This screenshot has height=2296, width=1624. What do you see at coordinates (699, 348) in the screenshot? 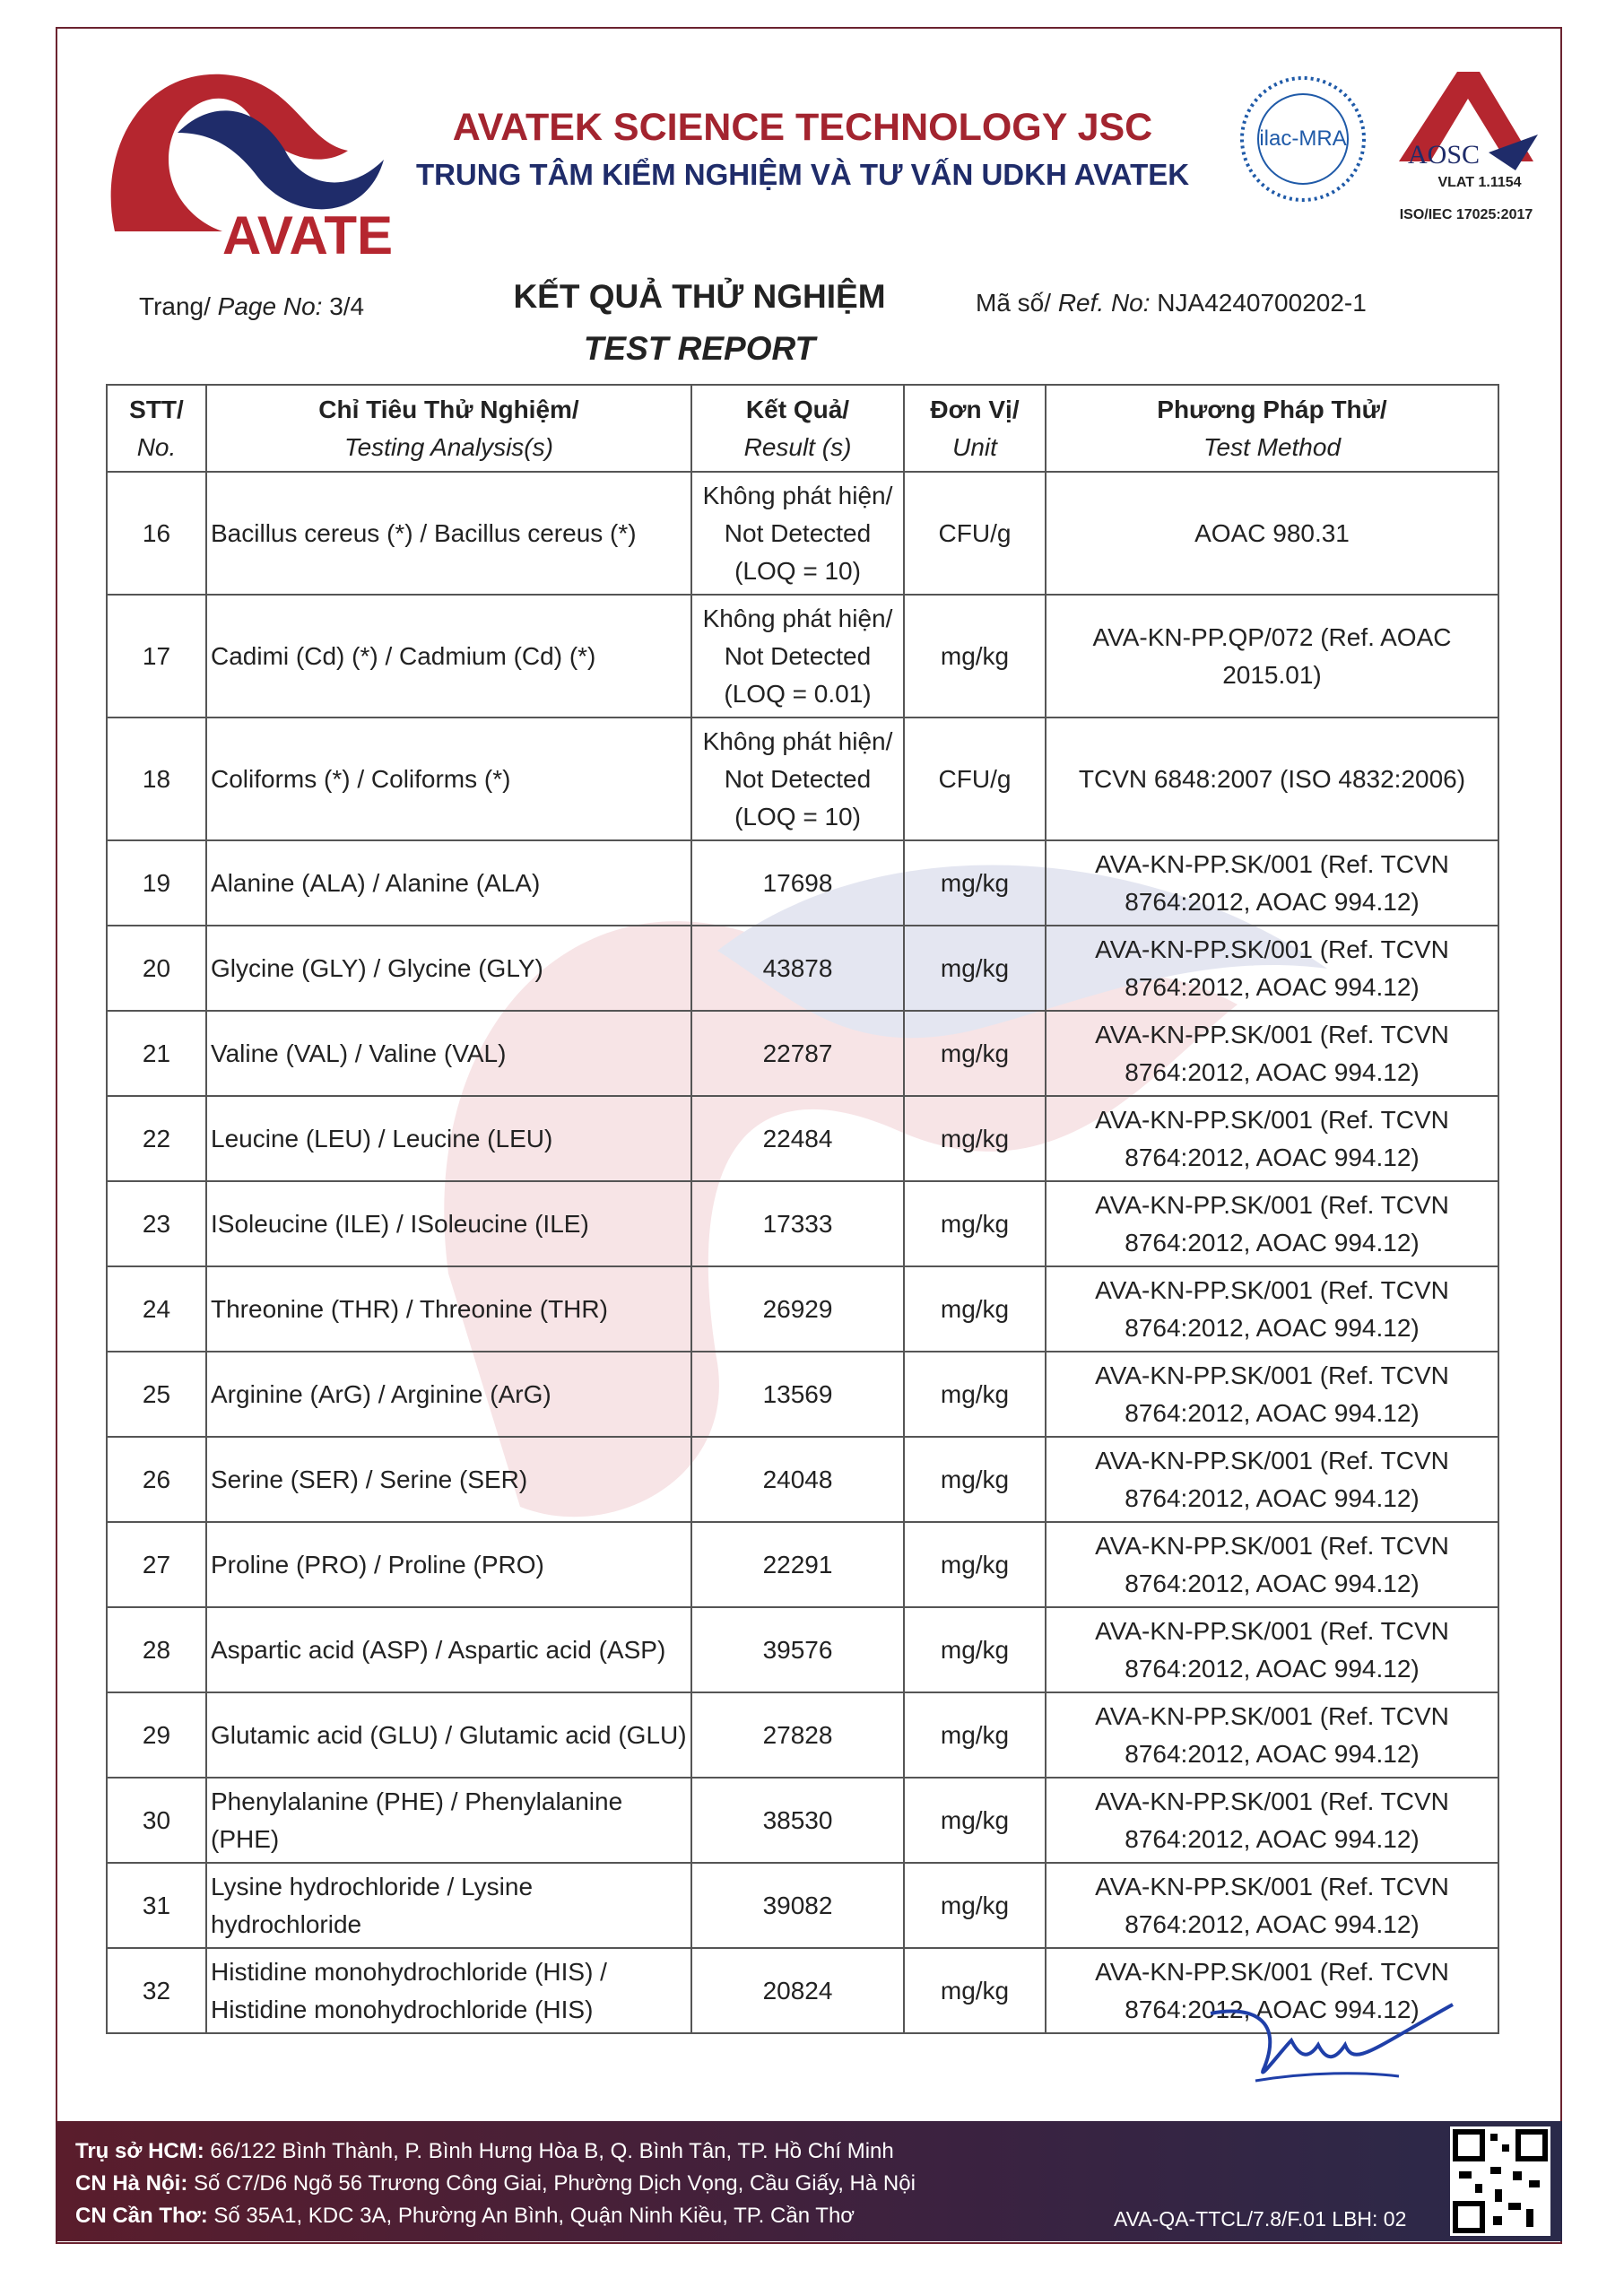
I see `title-en: TEST REPORT` at bounding box center [699, 348].